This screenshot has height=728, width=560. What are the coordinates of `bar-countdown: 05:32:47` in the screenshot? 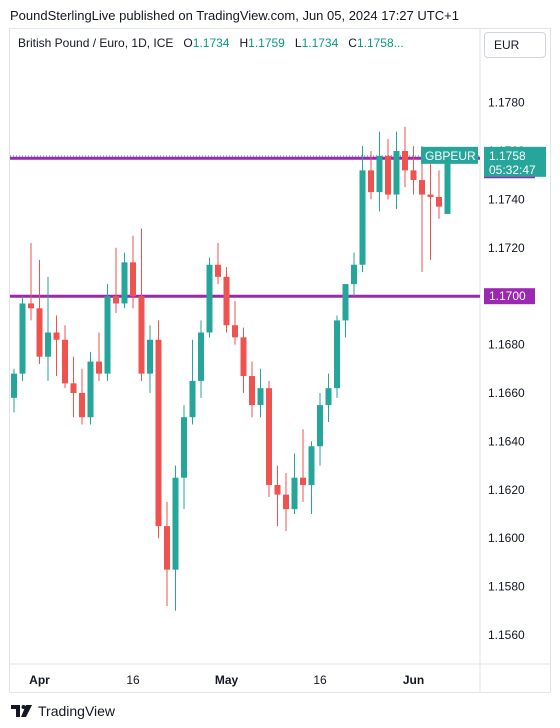 It's located at (512, 170).